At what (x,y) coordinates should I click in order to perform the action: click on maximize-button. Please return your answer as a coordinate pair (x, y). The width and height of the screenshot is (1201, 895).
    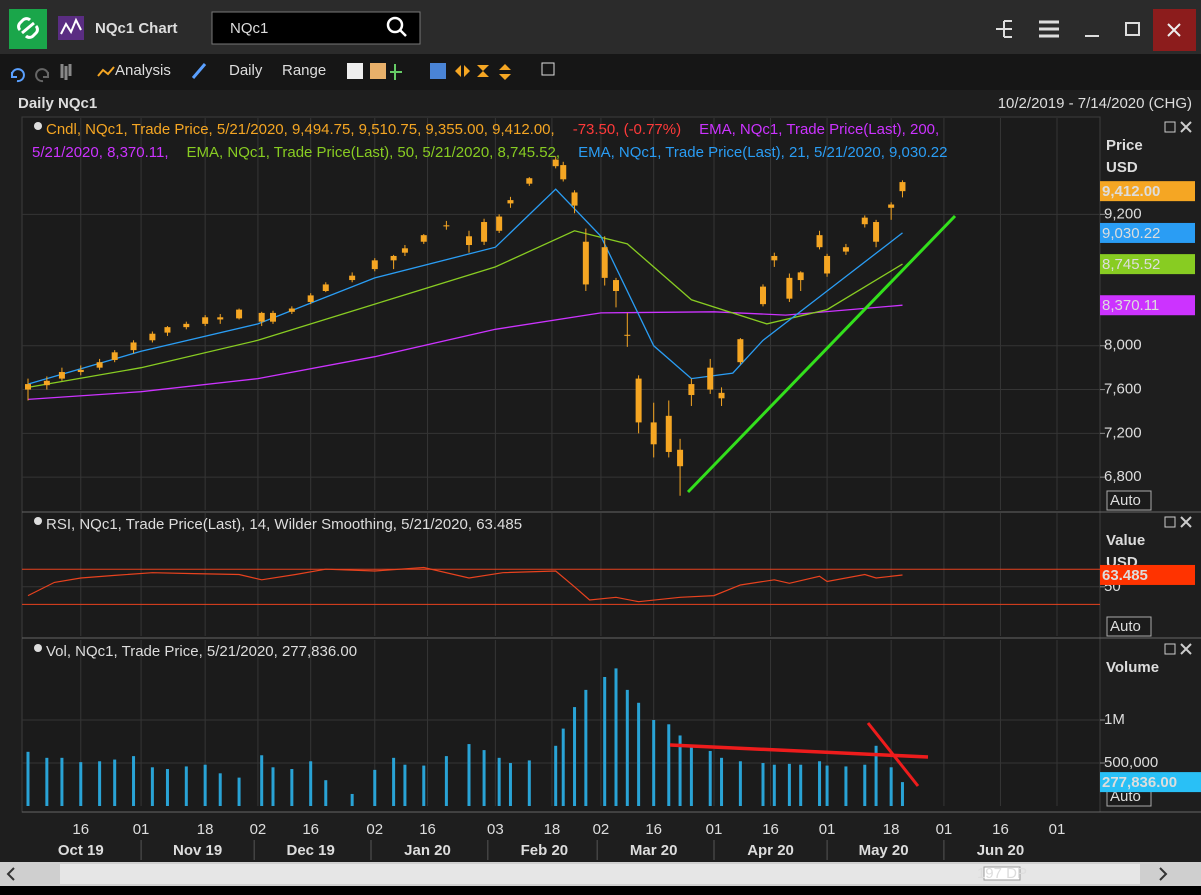
    Looking at the image, I should click on (1132, 29).